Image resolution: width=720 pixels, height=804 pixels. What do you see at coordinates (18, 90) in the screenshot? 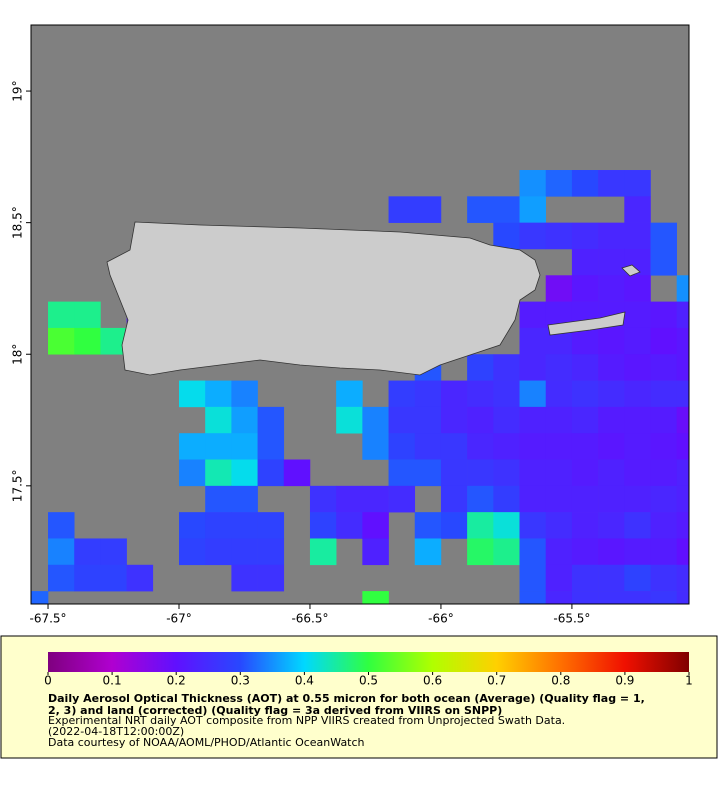
I see `y-tick-label: 19°` at bounding box center [18, 90].